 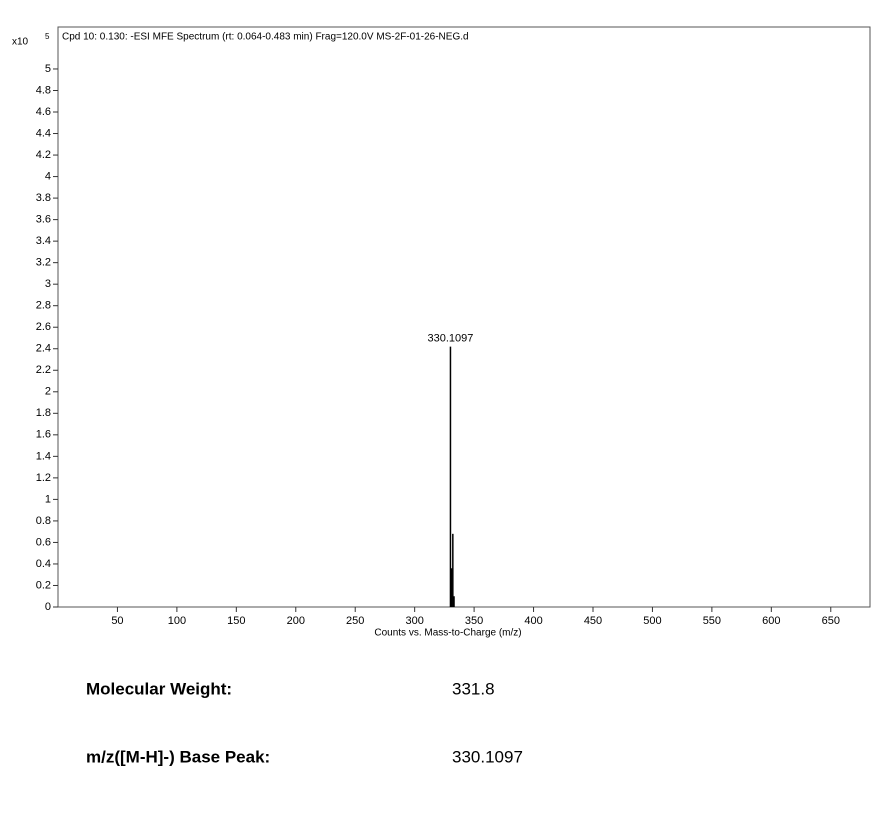 What do you see at coordinates (48, 284) in the screenshot?
I see `y-tick-label: 3` at bounding box center [48, 284].